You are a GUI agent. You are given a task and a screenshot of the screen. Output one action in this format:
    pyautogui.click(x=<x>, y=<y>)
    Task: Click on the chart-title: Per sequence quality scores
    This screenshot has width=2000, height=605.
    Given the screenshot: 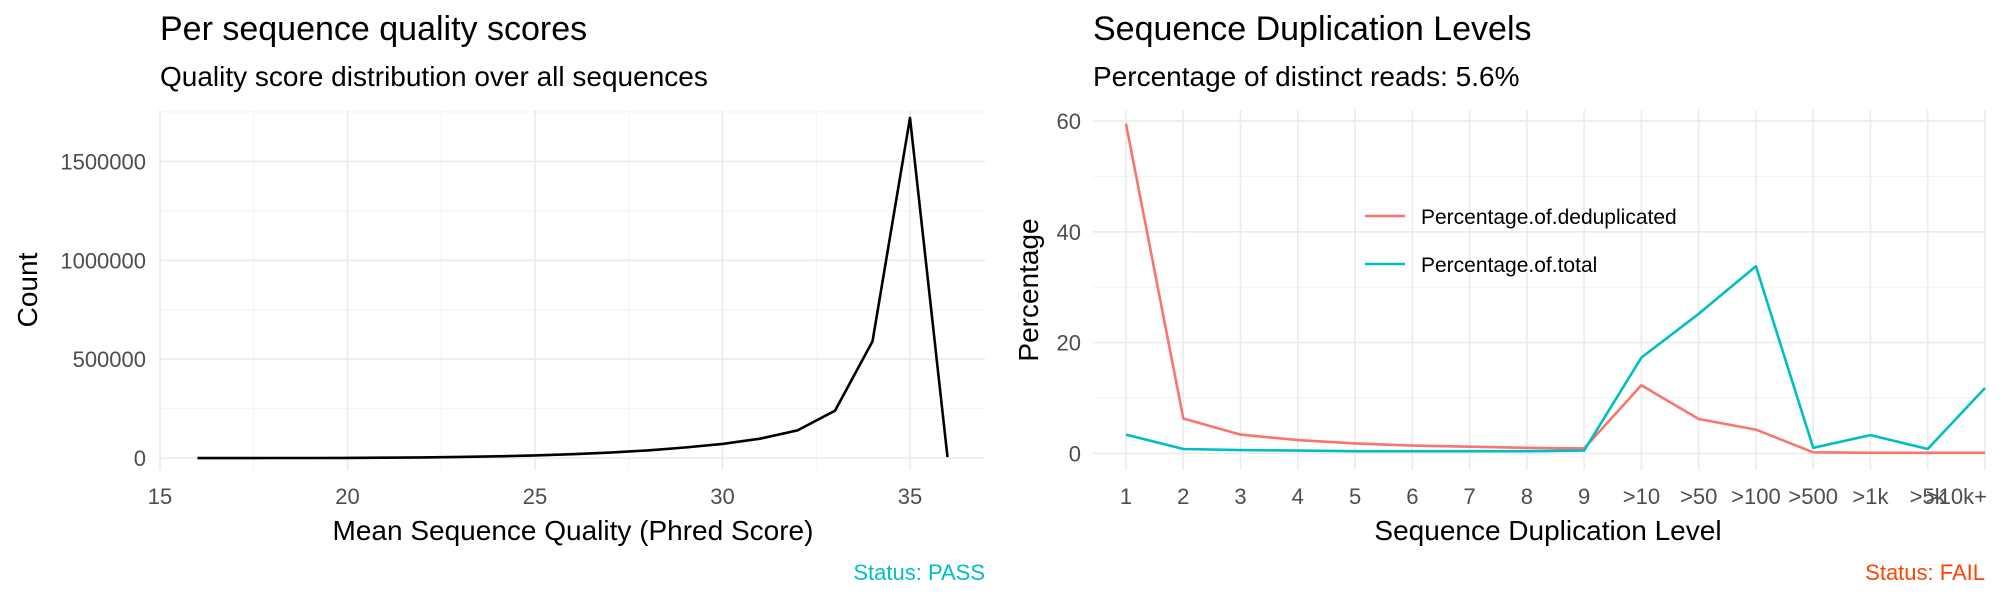 What is the action you would take?
    pyautogui.click(x=373, y=29)
    